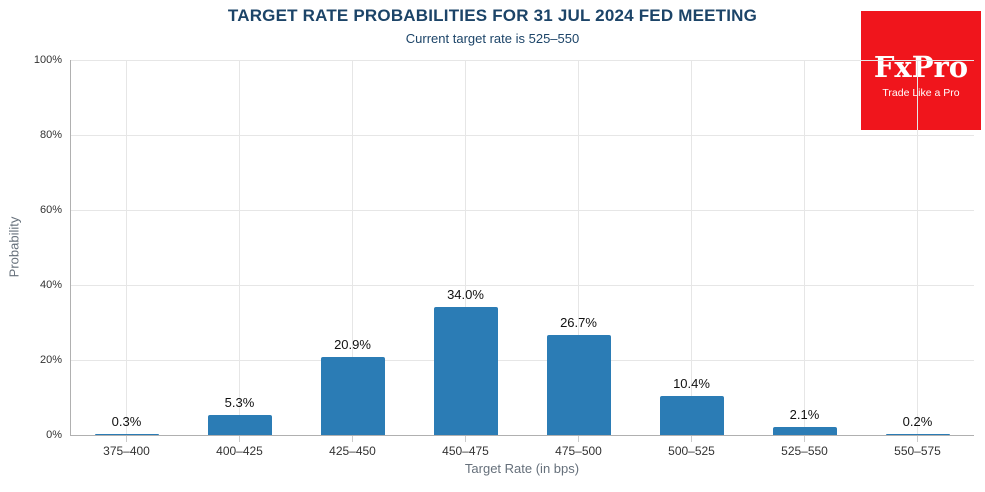  What do you see at coordinates (917, 451) in the screenshot?
I see `x-axis-category-label: 550–575` at bounding box center [917, 451].